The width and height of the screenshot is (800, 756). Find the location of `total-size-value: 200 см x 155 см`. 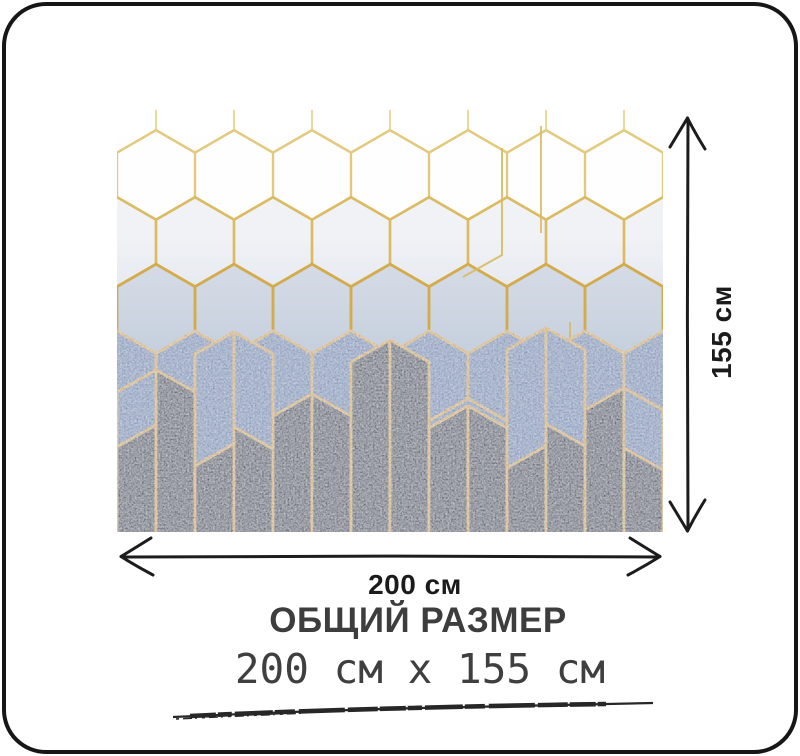

total-size-value: 200 см x 155 см is located at coordinates (420, 669).